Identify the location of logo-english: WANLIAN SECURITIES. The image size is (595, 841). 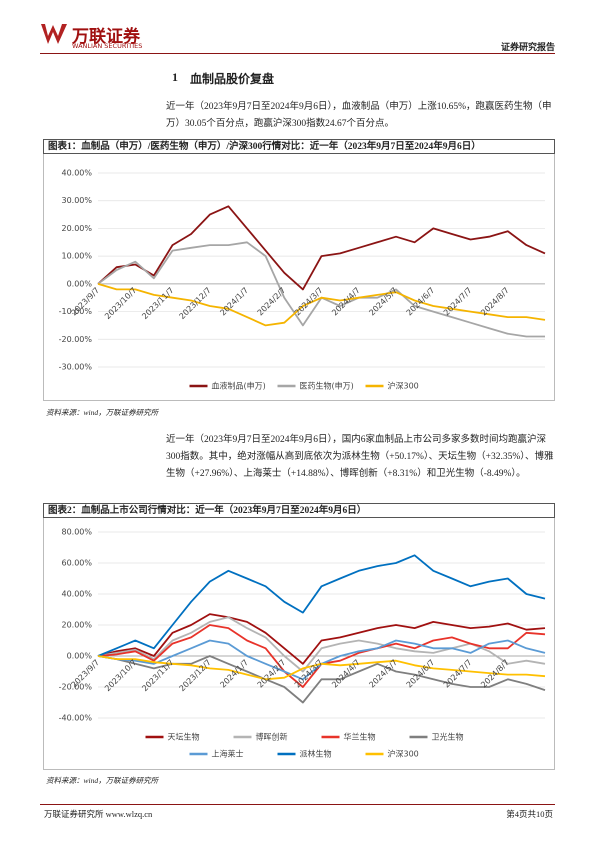
(107, 46).